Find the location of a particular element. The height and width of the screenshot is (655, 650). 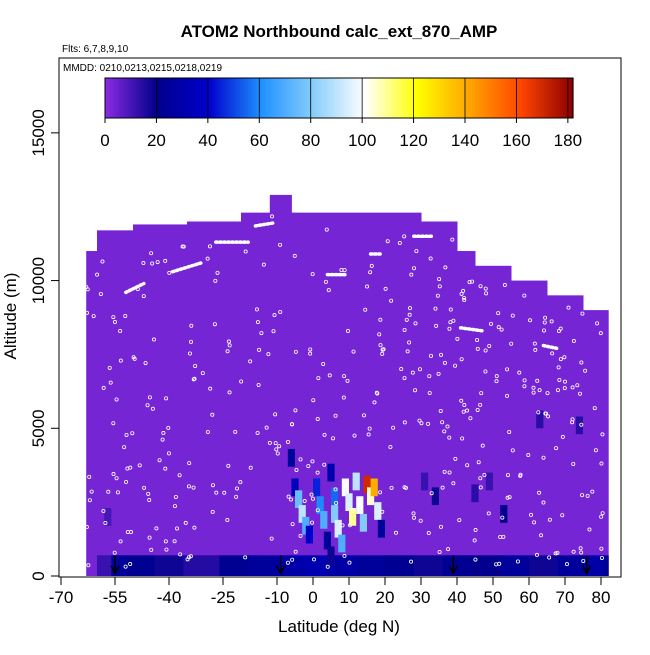

profile-arrow-head is located at coordinates (586, 570).